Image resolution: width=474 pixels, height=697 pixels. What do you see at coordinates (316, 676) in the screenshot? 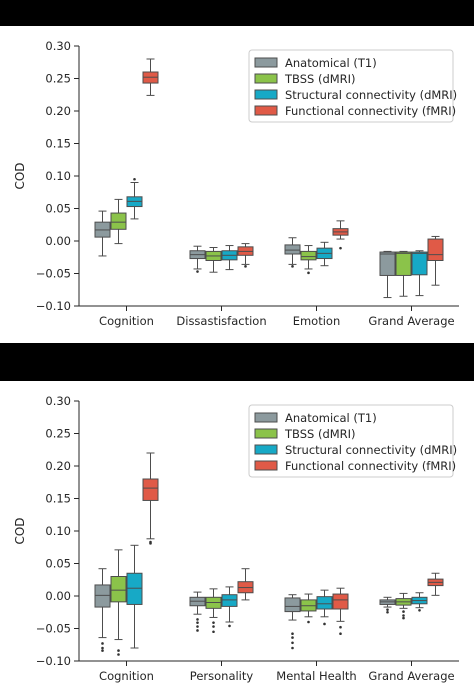
I see `x-tick-label: Mental Health` at bounding box center [316, 676].